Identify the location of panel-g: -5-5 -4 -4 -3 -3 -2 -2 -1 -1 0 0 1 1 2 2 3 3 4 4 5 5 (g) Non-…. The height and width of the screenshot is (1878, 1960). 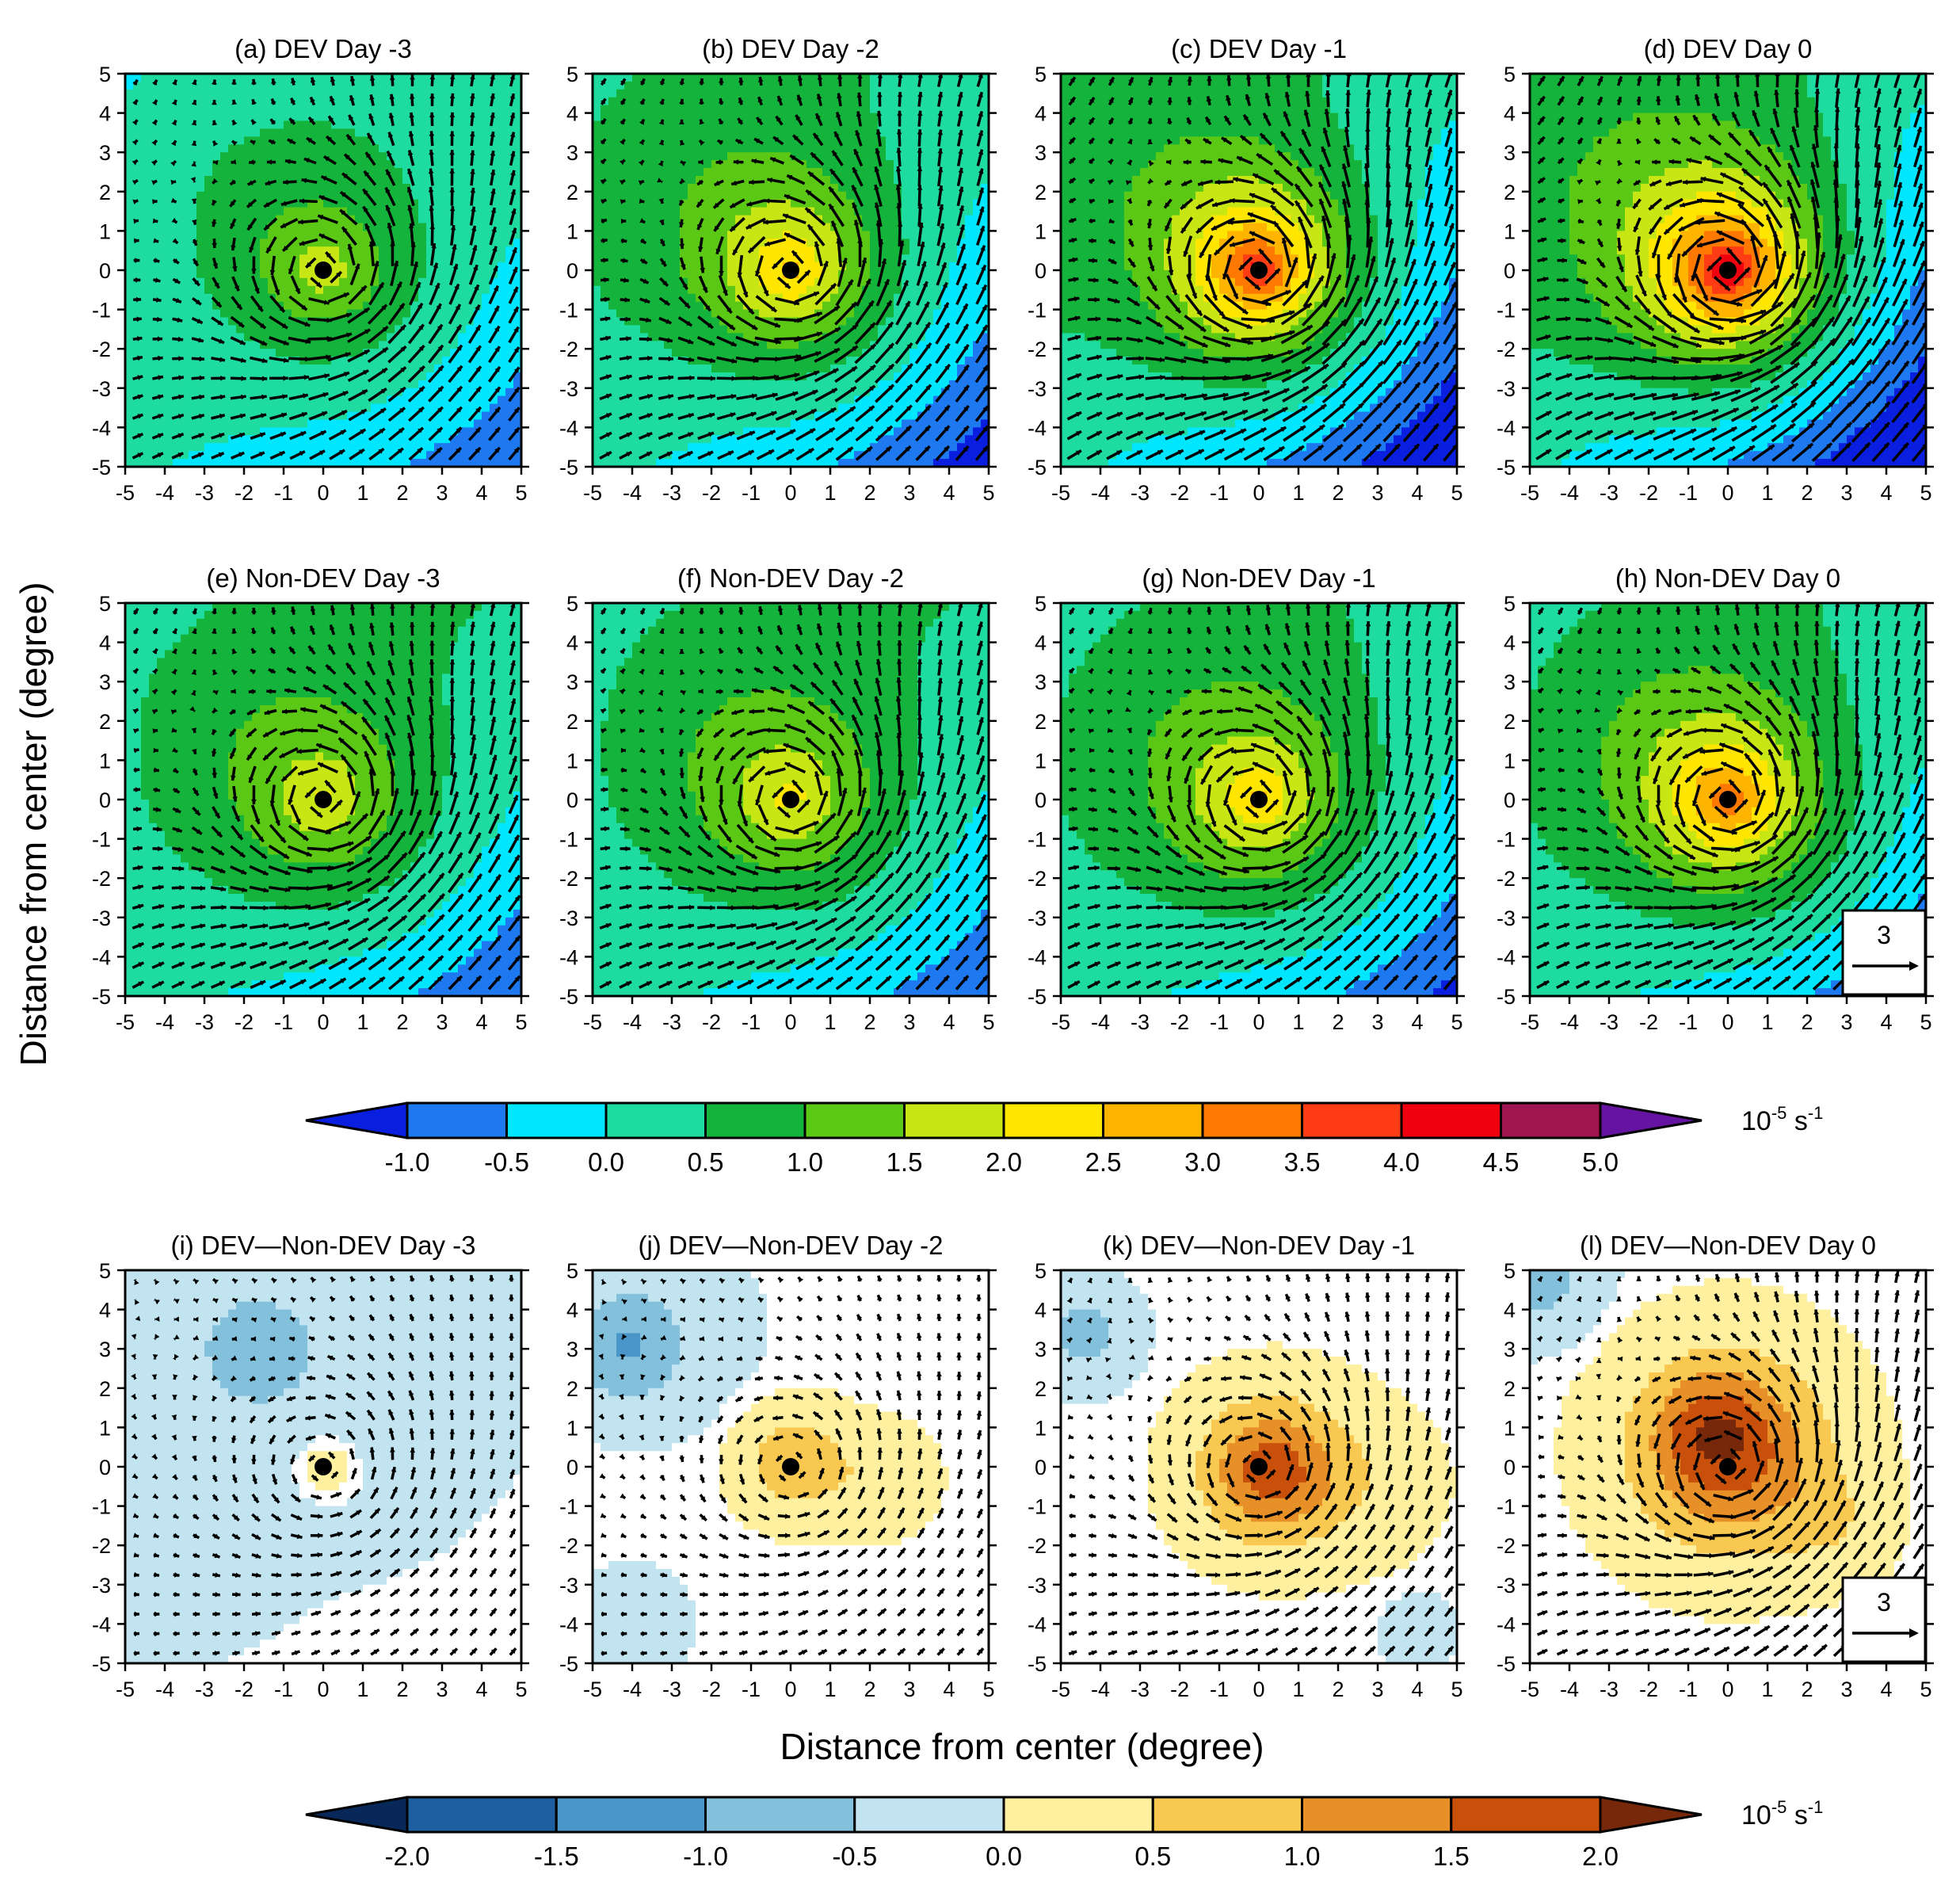
(1246, 798).